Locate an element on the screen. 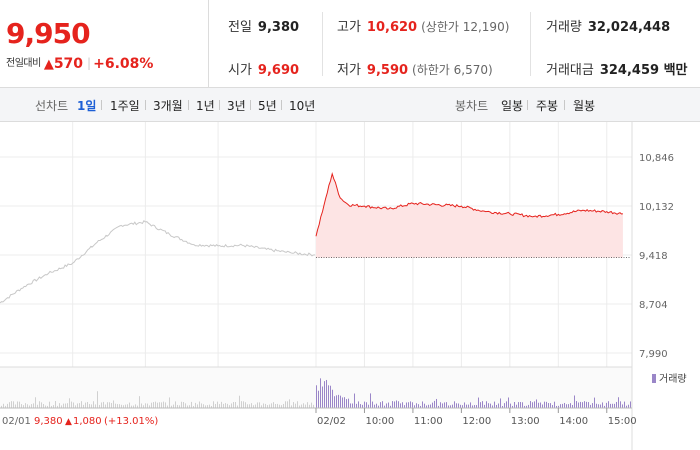 The width and height of the screenshot is (700, 450). stat-volume: 거래량 32,024,448 is located at coordinates (608, 25).